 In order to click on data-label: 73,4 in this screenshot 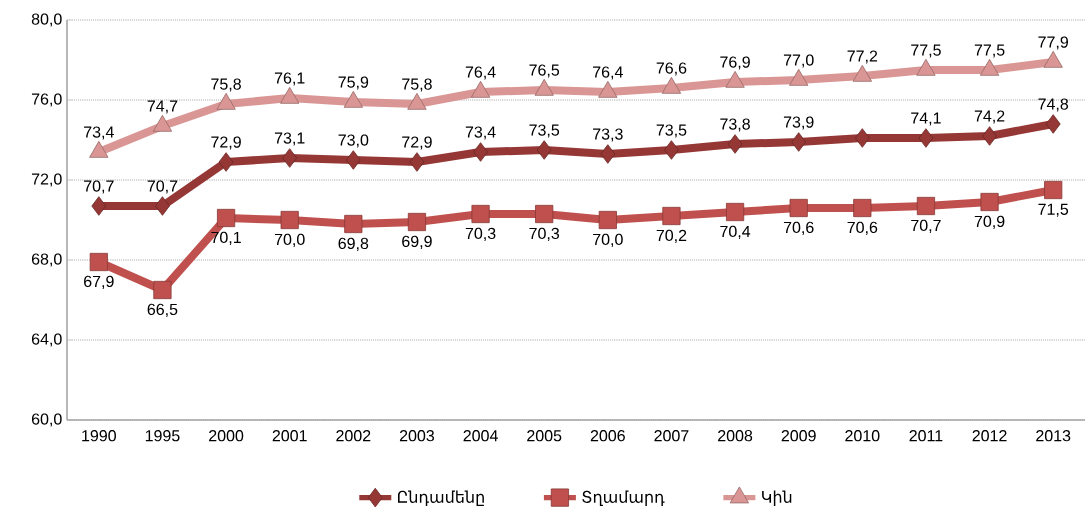, I will do `click(480, 133)`.